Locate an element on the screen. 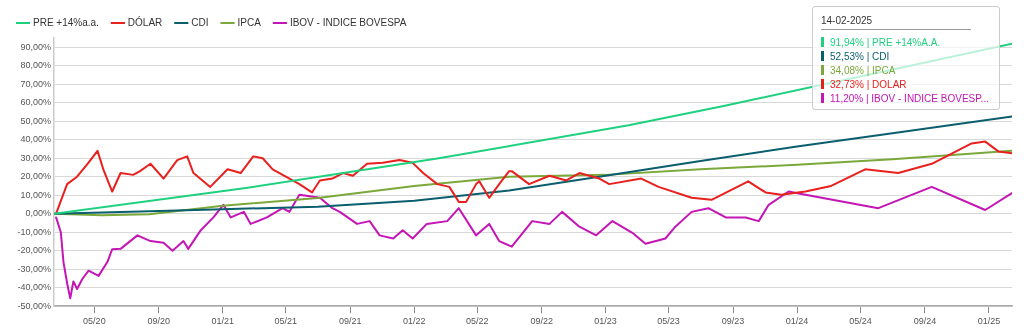 The image size is (1024, 336). x-tick-label: 05/22 is located at coordinates (477, 321).